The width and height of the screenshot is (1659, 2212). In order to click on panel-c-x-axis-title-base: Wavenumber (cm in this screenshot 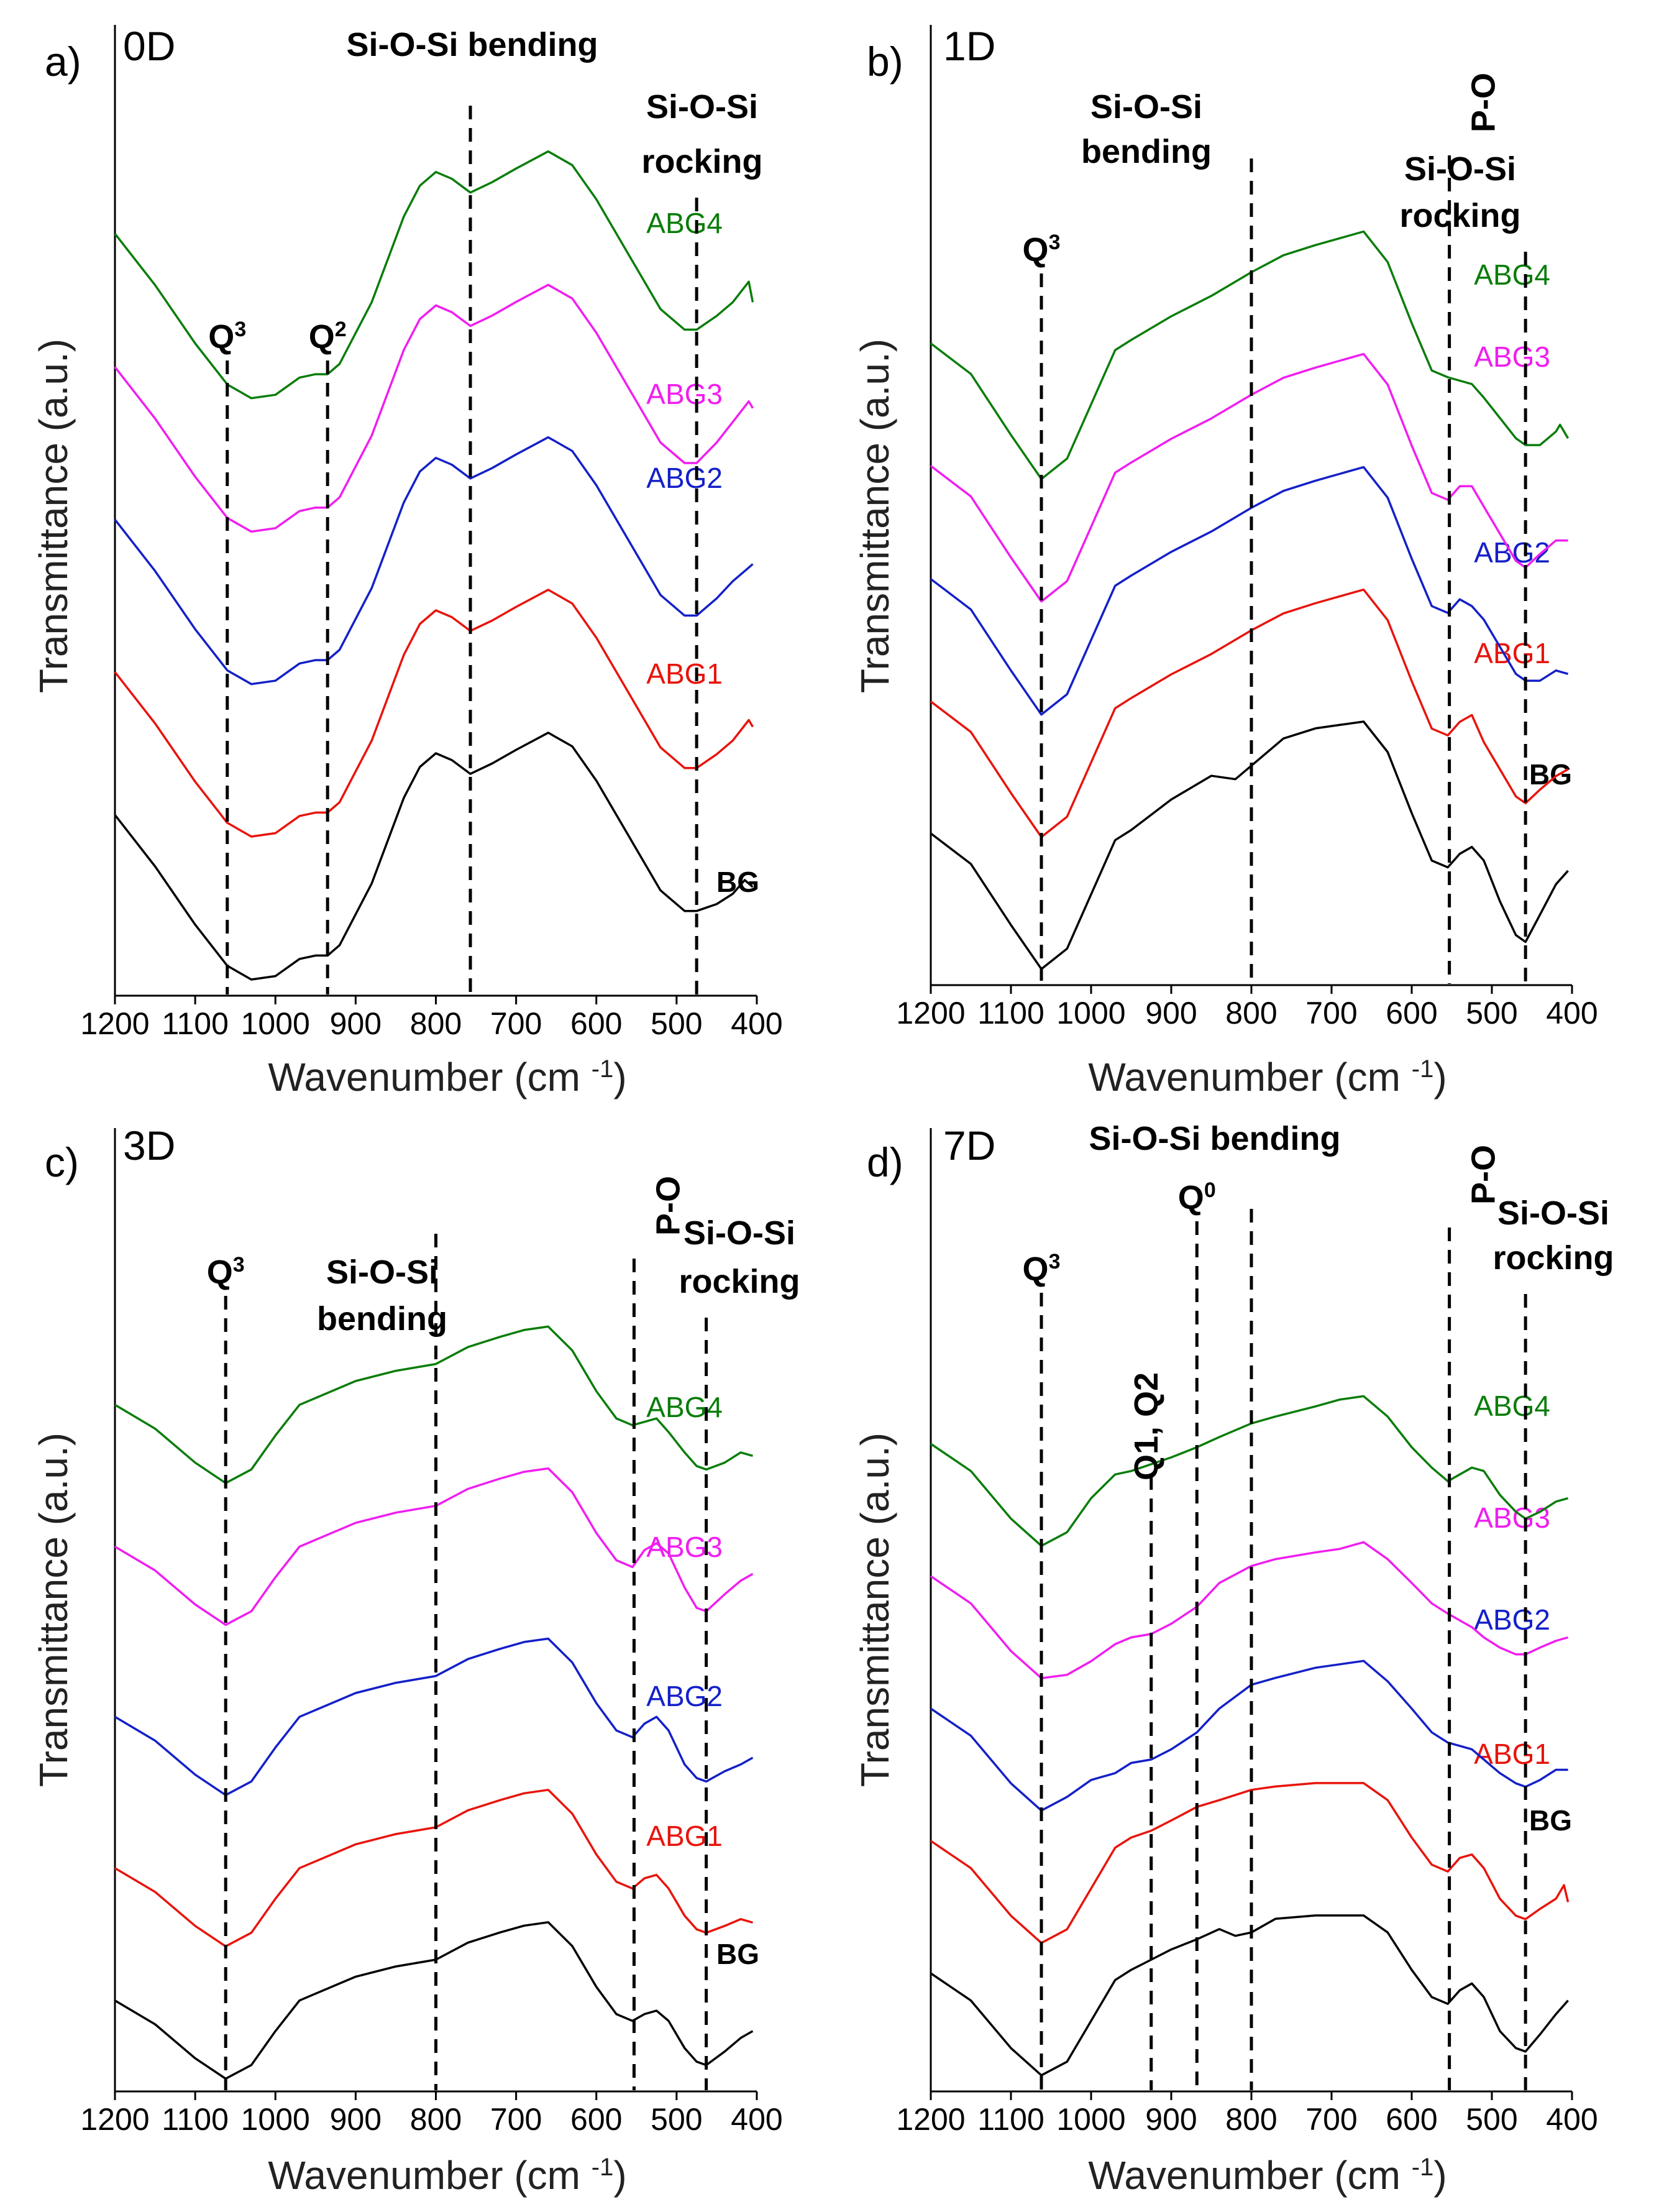, I will do `click(424, 2175)`.